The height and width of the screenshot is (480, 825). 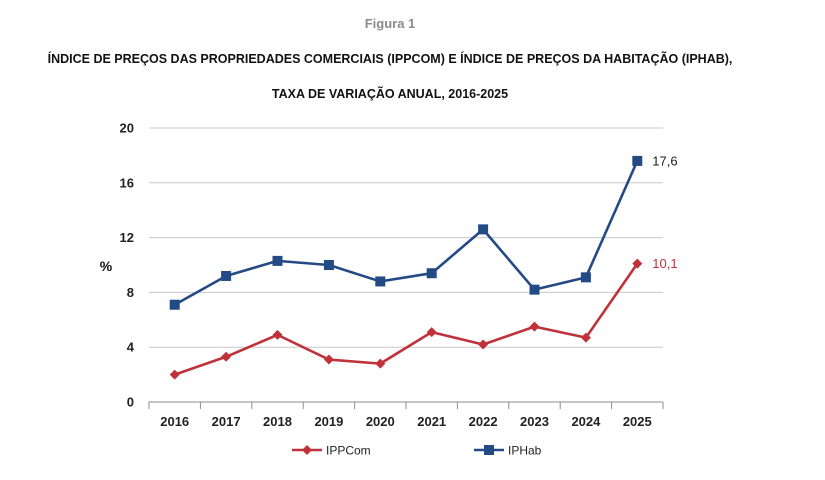 I want to click on y-tick-label: 20, so click(x=127, y=128).